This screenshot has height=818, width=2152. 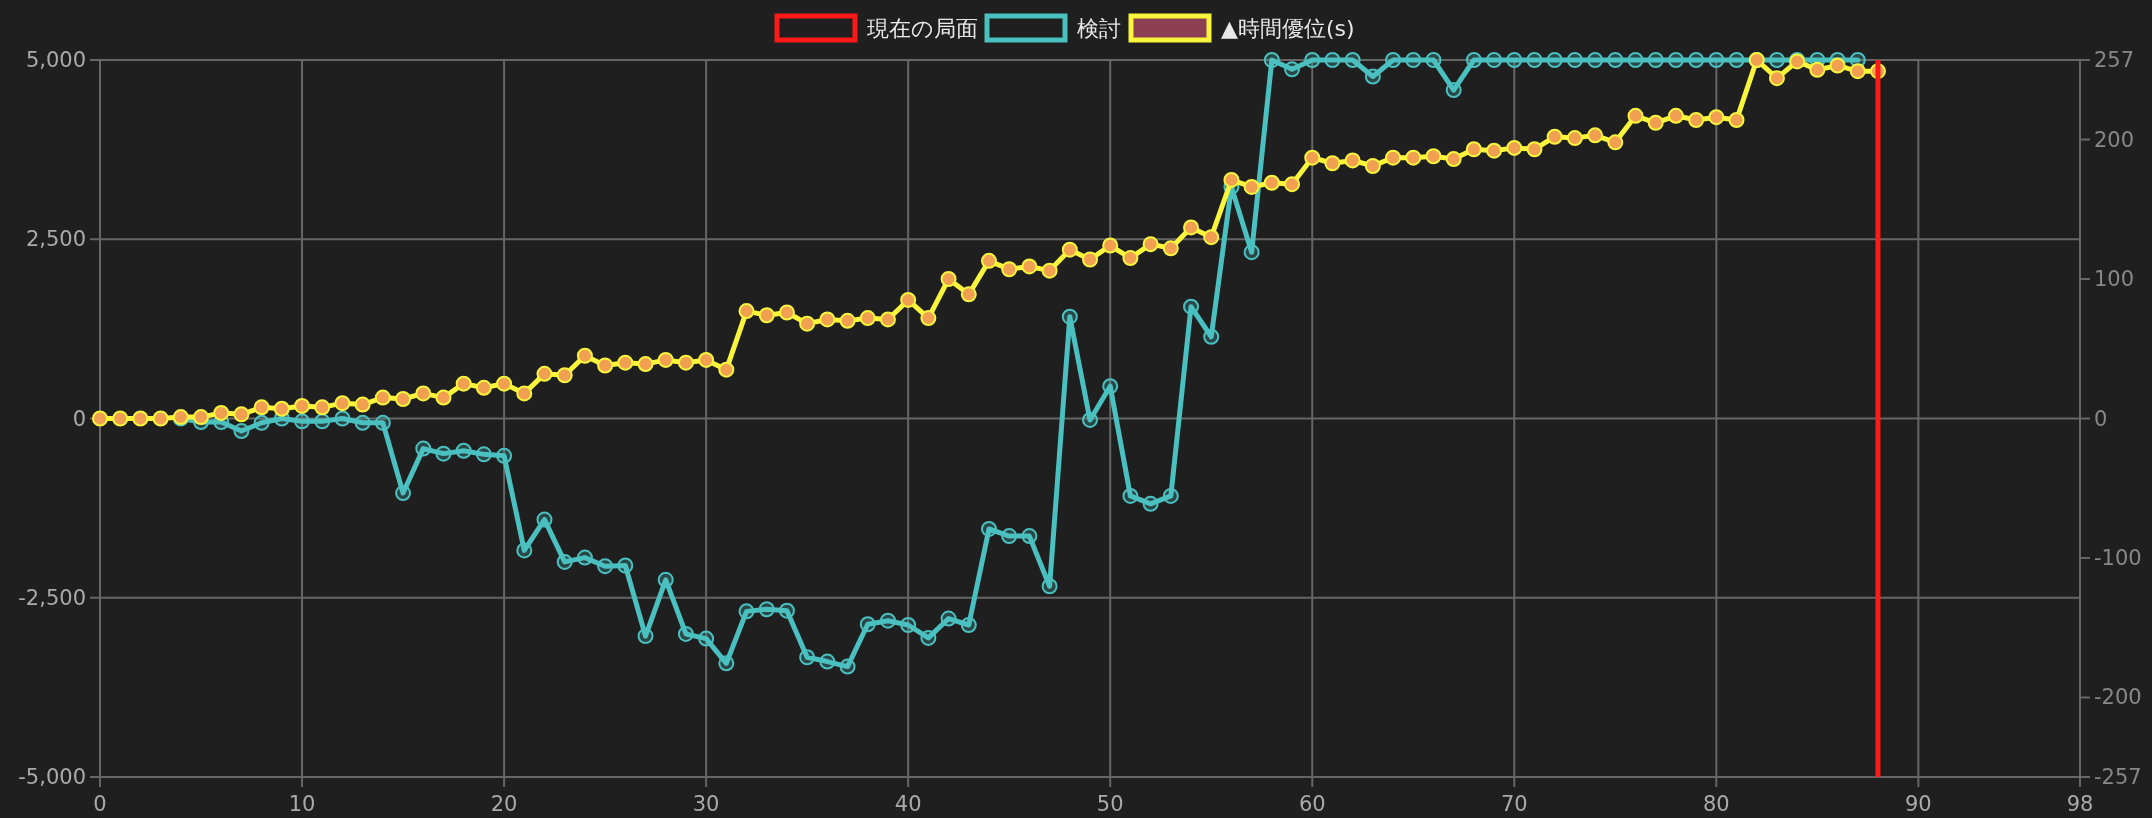 I want to click on x-tick-label: 70, so click(x=1514, y=804).